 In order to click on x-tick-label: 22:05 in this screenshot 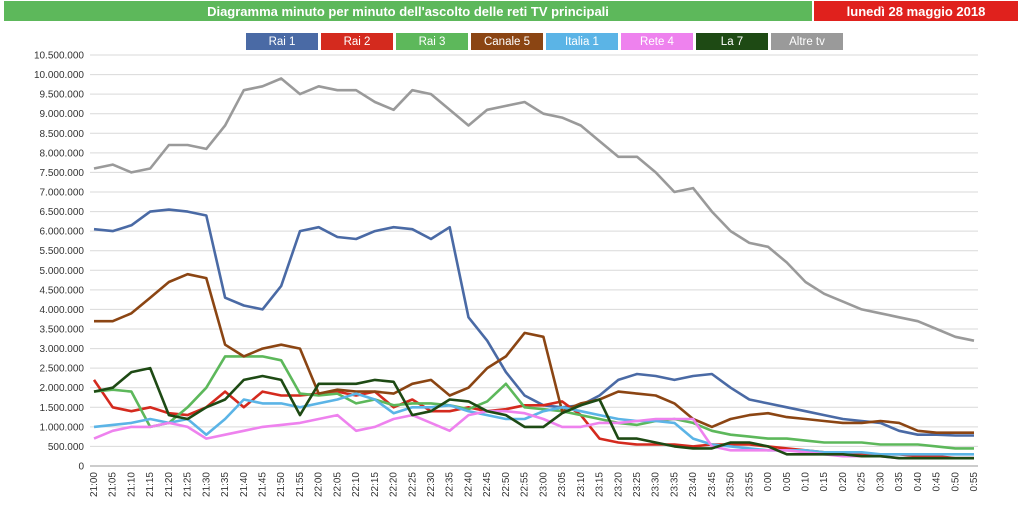, I will do `click(337, 484)`.